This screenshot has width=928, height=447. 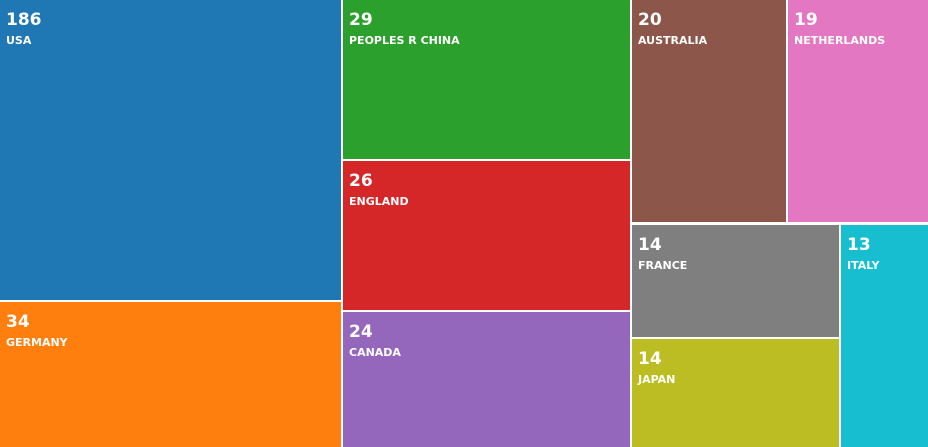 What do you see at coordinates (864, 265) in the screenshot?
I see `tile-label: ITALY` at bounding box center [864, 265].